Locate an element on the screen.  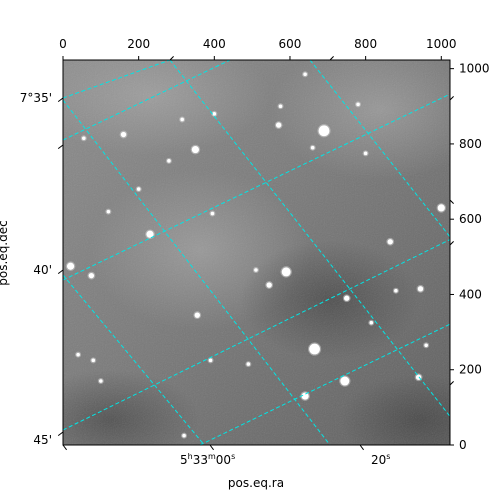
right-y-tick-label: 200 is located at coordinates (470, 370).